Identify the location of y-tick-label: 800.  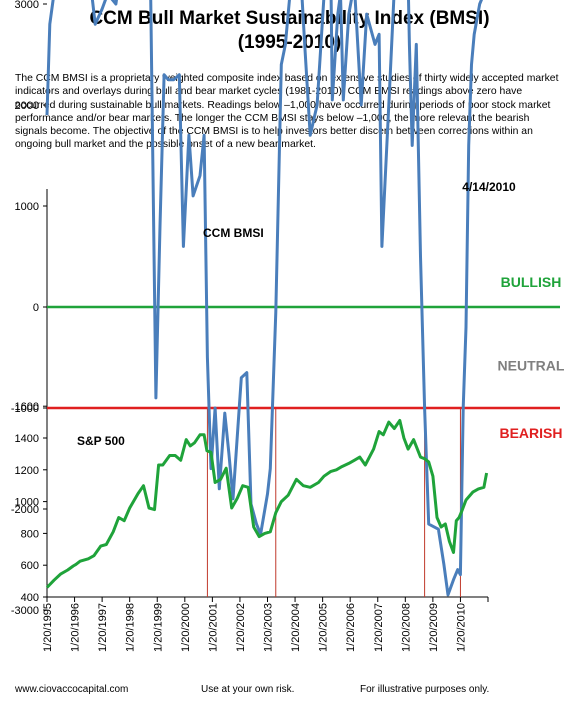
(30, 534).